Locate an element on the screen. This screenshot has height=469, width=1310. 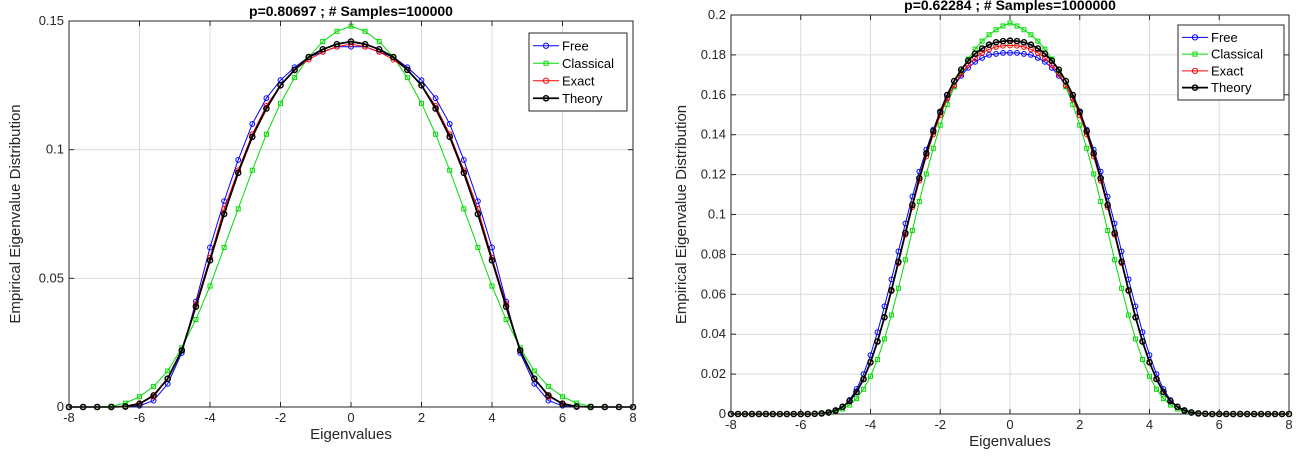
x-tick-label: -2 is located at coordinates (281, 417).